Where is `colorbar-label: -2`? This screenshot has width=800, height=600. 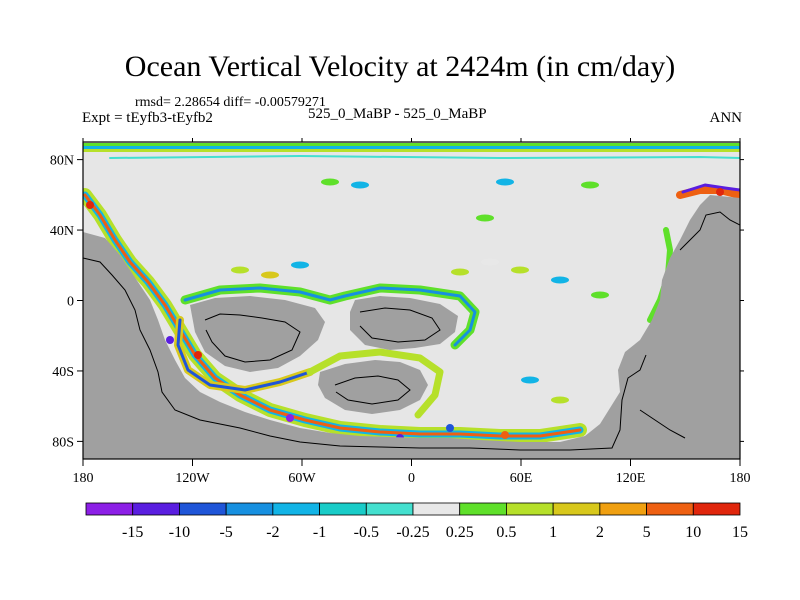 colorbar-label: -2 is located at coordinates (272, 532).